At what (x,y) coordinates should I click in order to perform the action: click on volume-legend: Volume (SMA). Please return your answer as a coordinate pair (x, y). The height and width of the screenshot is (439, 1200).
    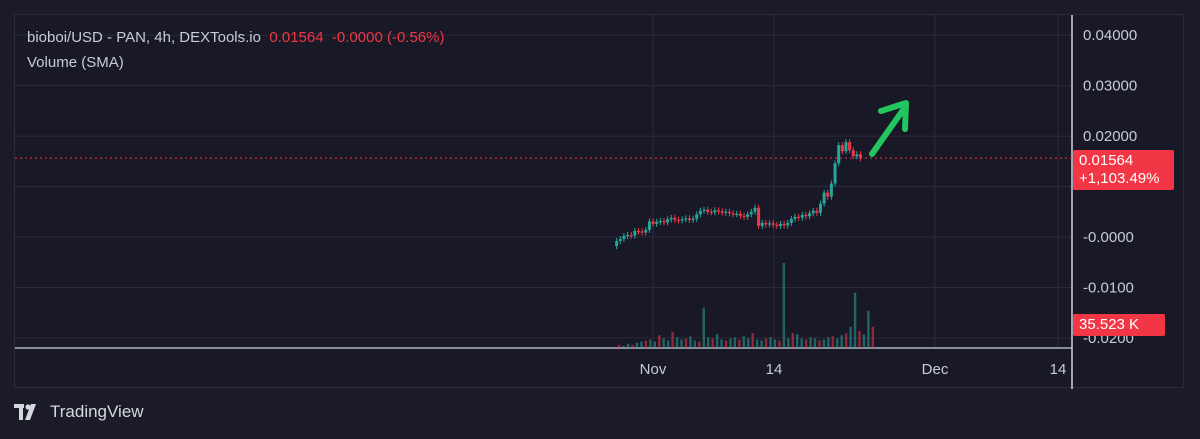
    Looking at the image, I should click on (75, 62).